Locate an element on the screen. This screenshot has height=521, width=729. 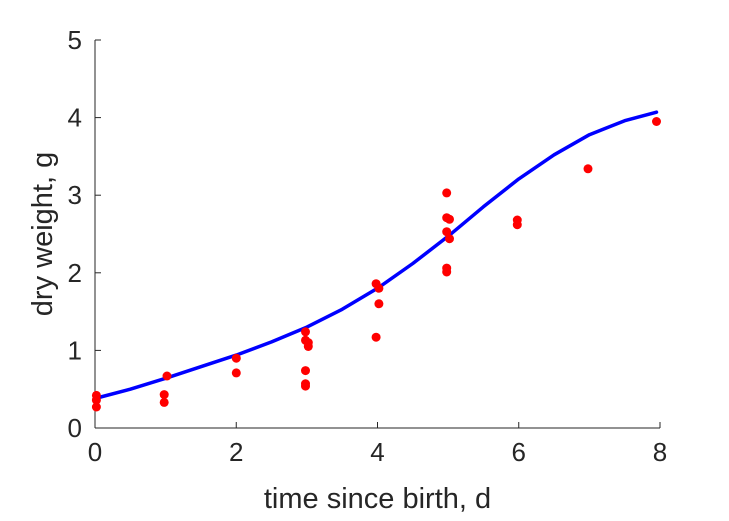
x-tick-label: 4 is located at coordinates (377, 452).